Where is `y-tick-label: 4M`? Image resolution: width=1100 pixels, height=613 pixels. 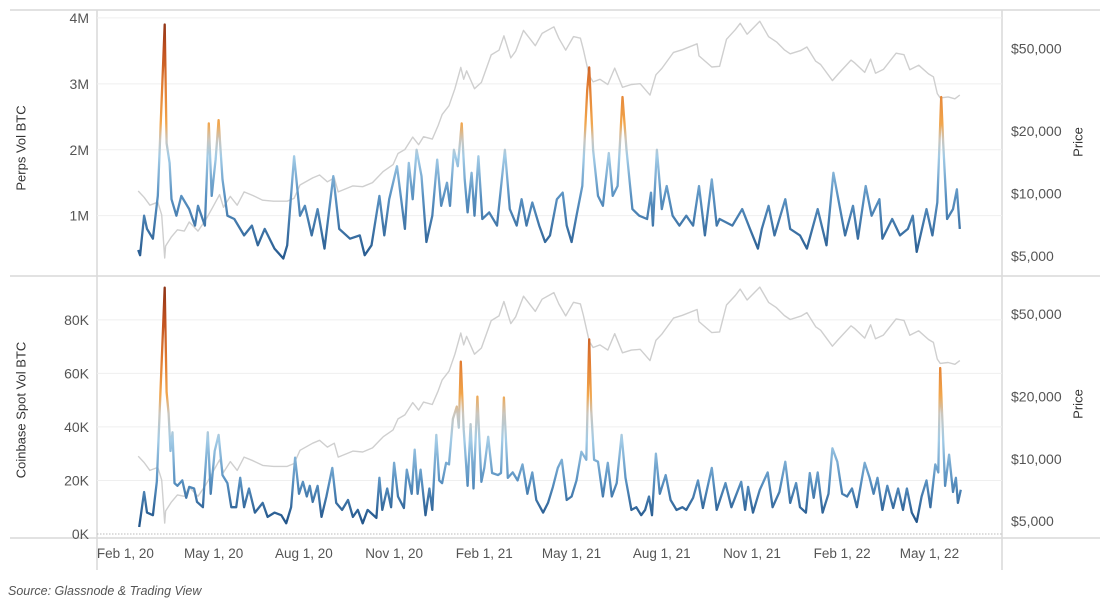
y-tick-label: 4M is located at coordinates (79, 18).